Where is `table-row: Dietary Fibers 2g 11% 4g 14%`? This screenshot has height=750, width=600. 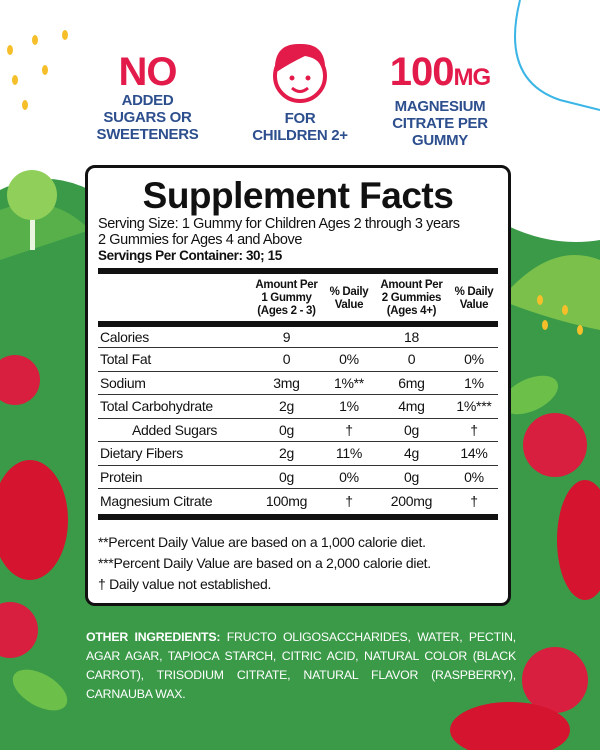 table-row: Dietary Fibers 2g 11% 4g 14% is located at coordinates (298, 453).